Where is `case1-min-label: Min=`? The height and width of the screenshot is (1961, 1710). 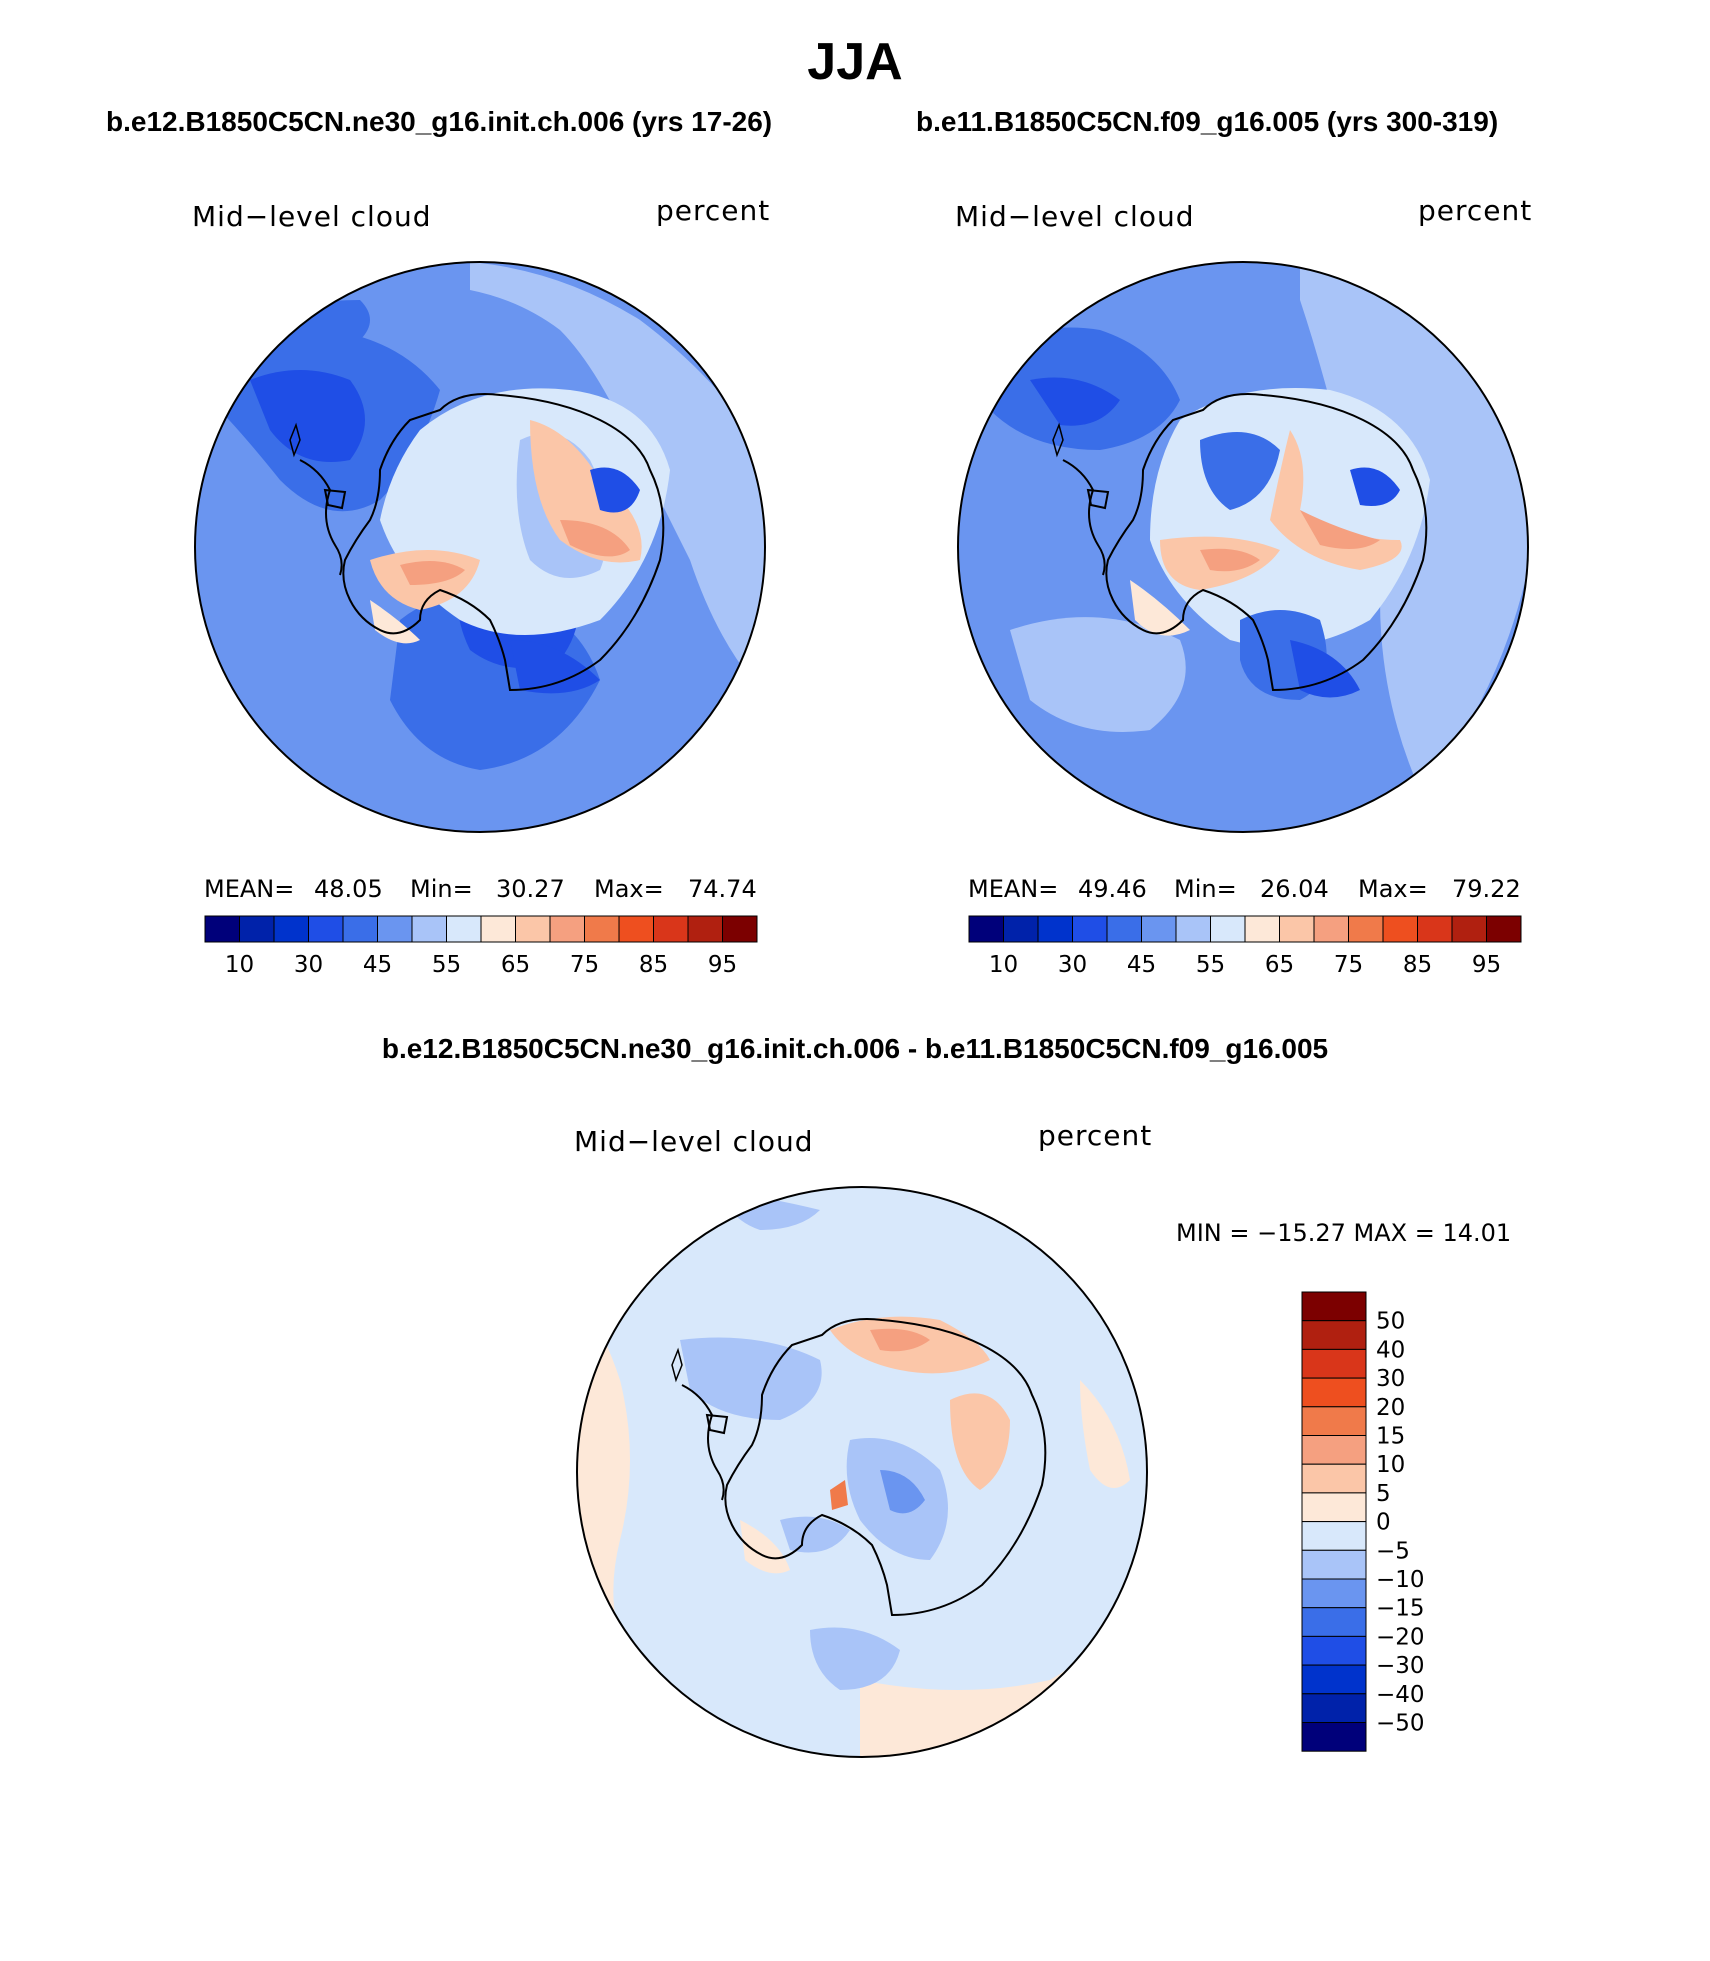
case1-min-label: Min= is located at coordinates (441, 889).